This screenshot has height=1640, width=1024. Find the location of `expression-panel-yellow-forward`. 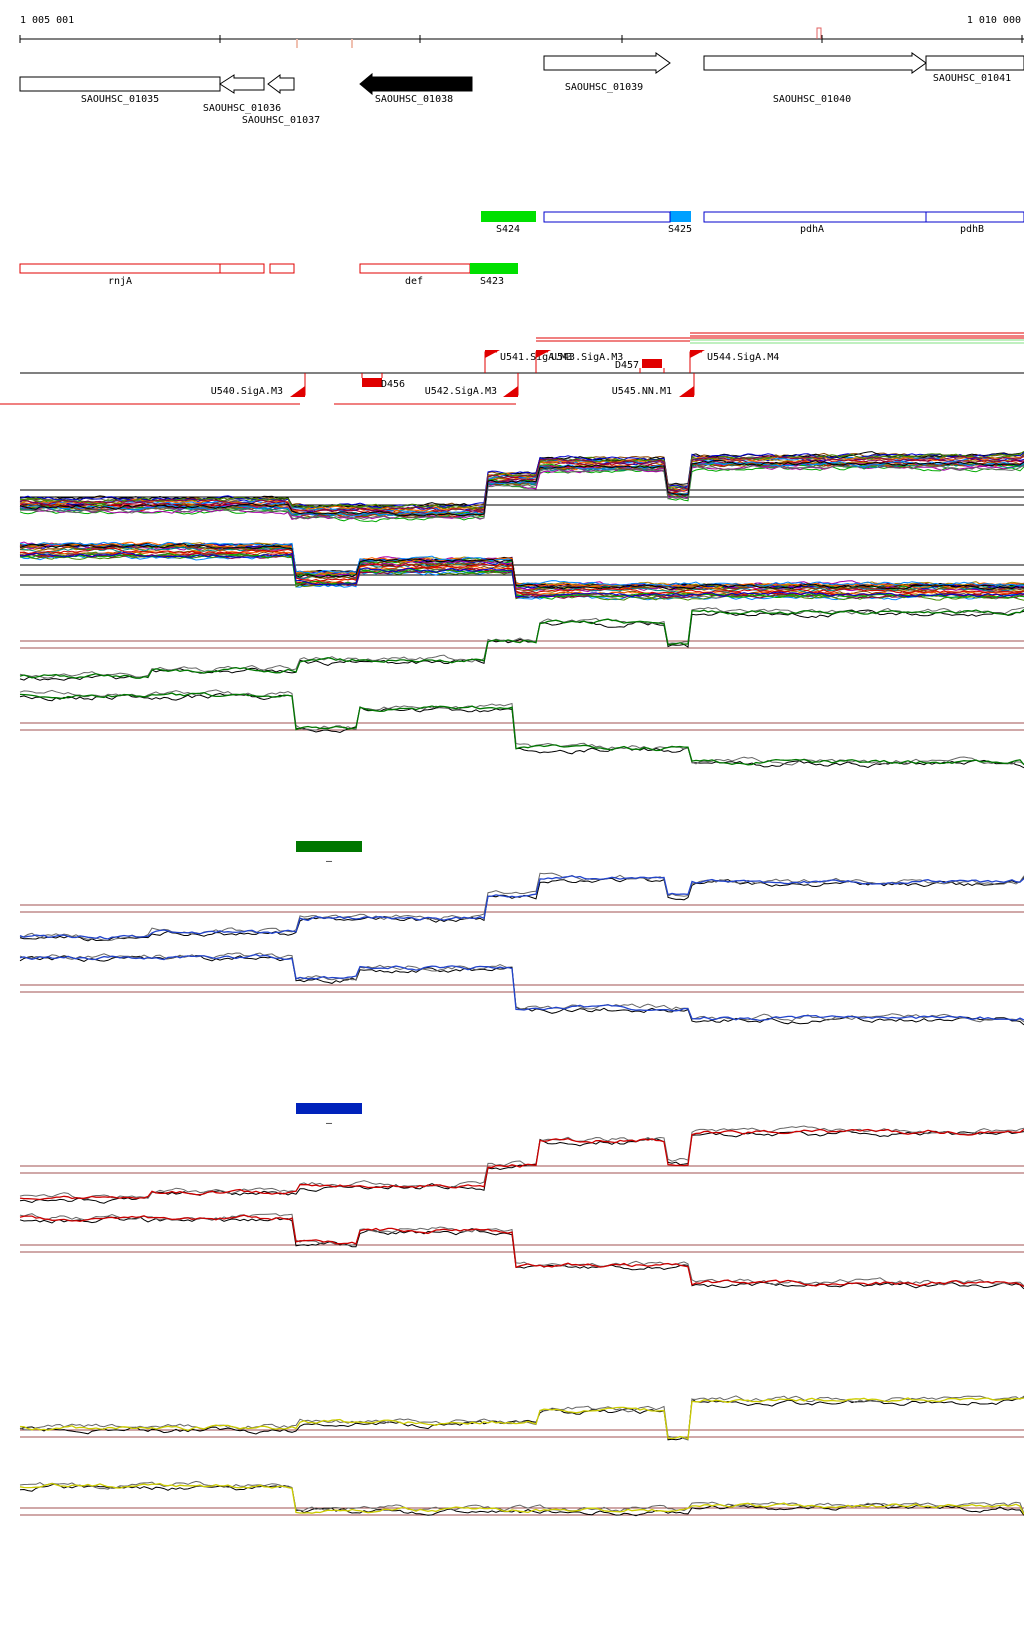

expression-panel-yellow-forward is located at coordinates (521, 1418).